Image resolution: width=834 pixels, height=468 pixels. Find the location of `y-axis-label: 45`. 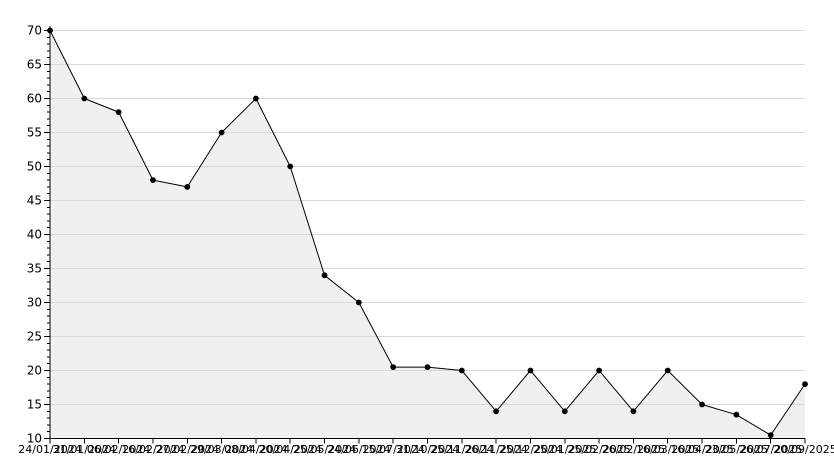

y-axis-label: 45 is located at coordinates (34, 201).